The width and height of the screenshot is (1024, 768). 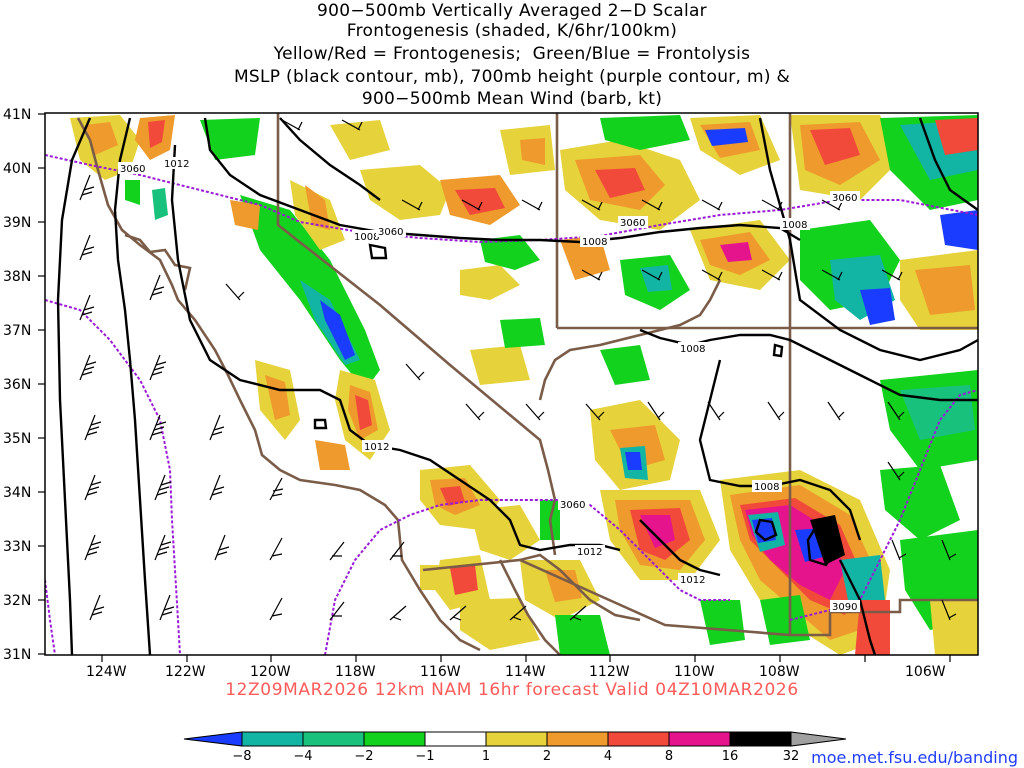 What do you see at coordinates (606, 597) in the screenshot?
I see `border-mx` at bounding box center [606, 597].